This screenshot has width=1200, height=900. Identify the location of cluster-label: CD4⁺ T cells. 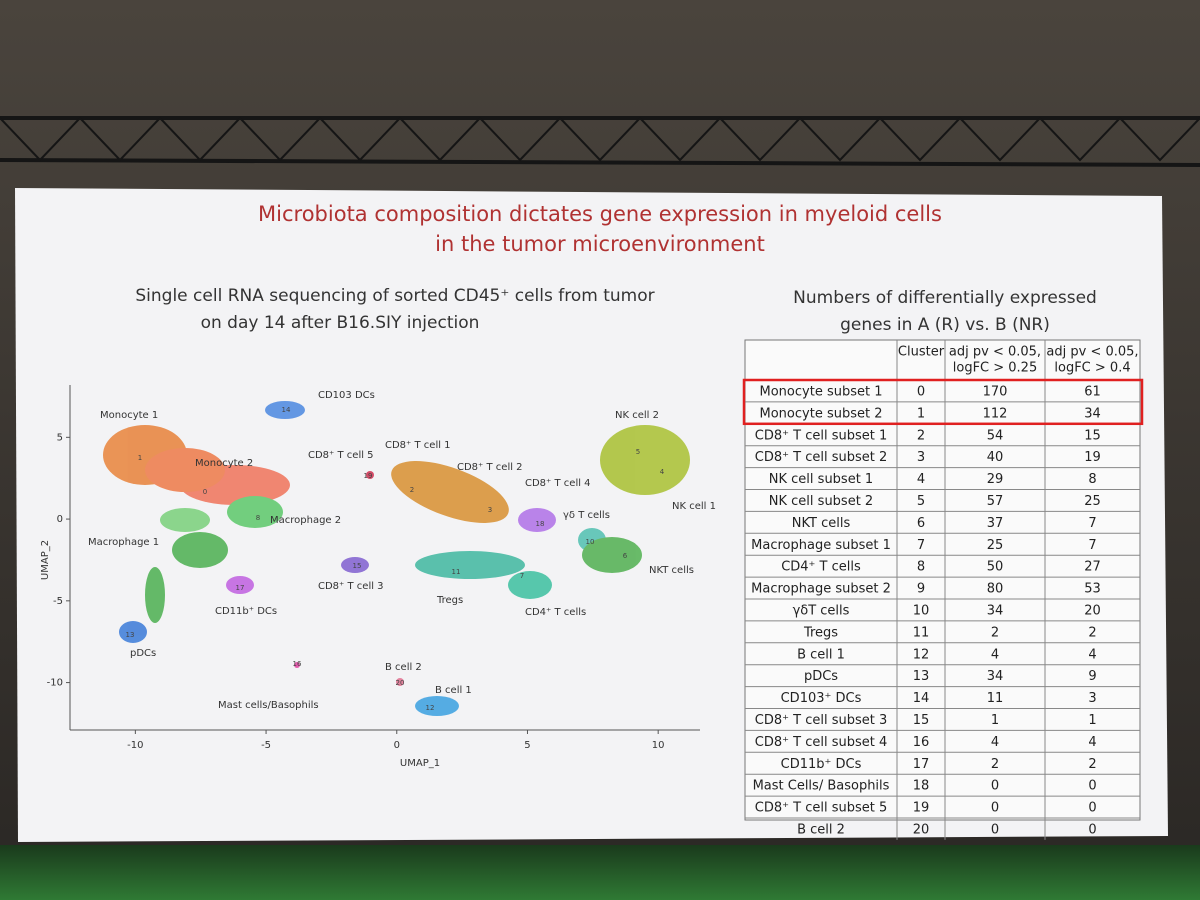
(555, 612).